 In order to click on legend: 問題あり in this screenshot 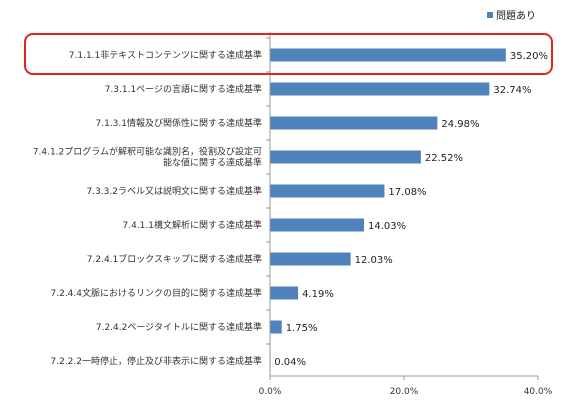, I will do `click(511, 16)`.